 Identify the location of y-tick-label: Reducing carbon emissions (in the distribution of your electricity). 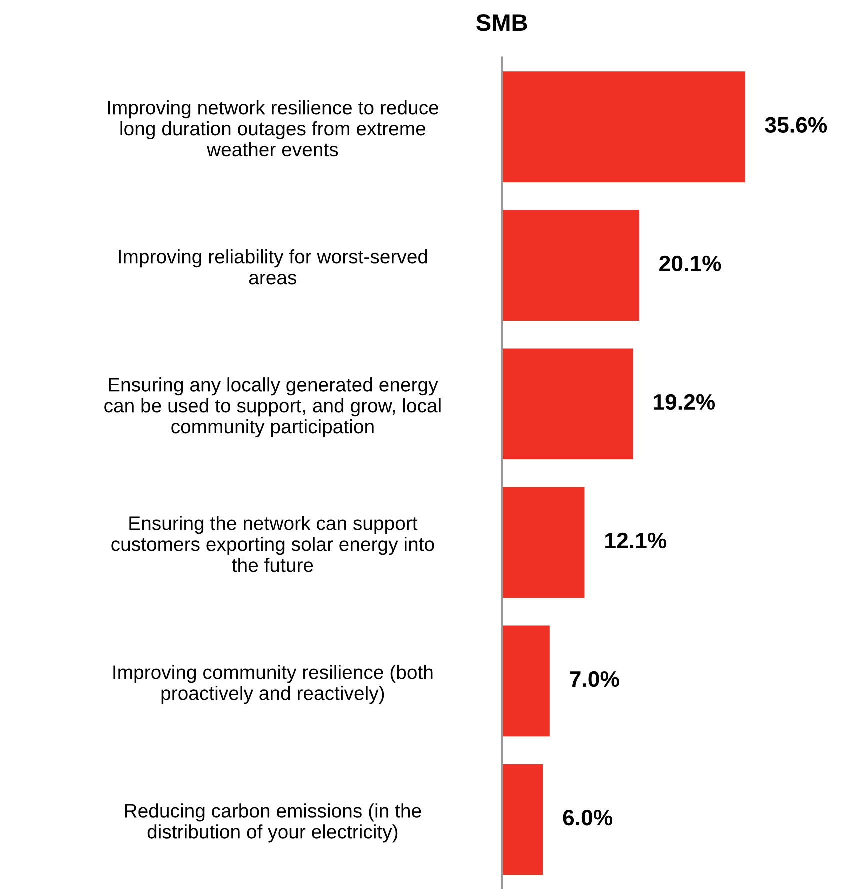
(273, 823).